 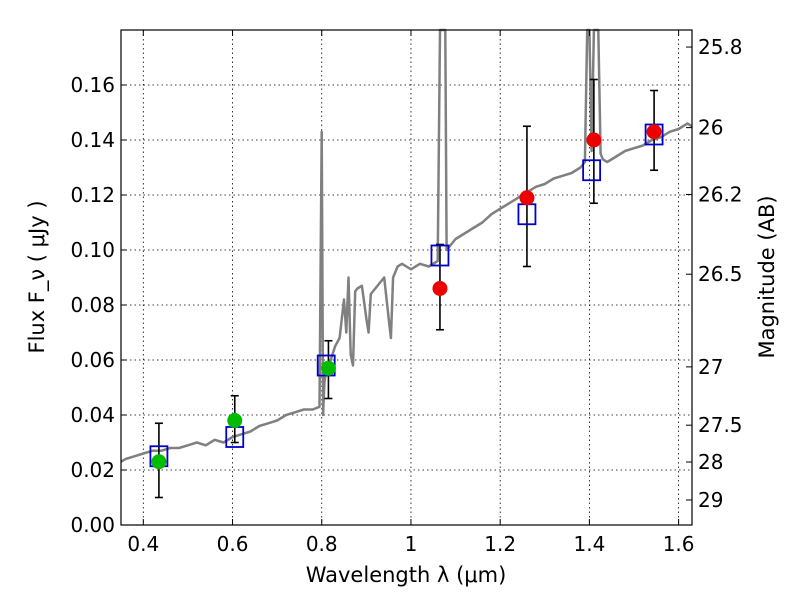 I want to click on right-tick-label: 26.5, so click(x=720, y=274).